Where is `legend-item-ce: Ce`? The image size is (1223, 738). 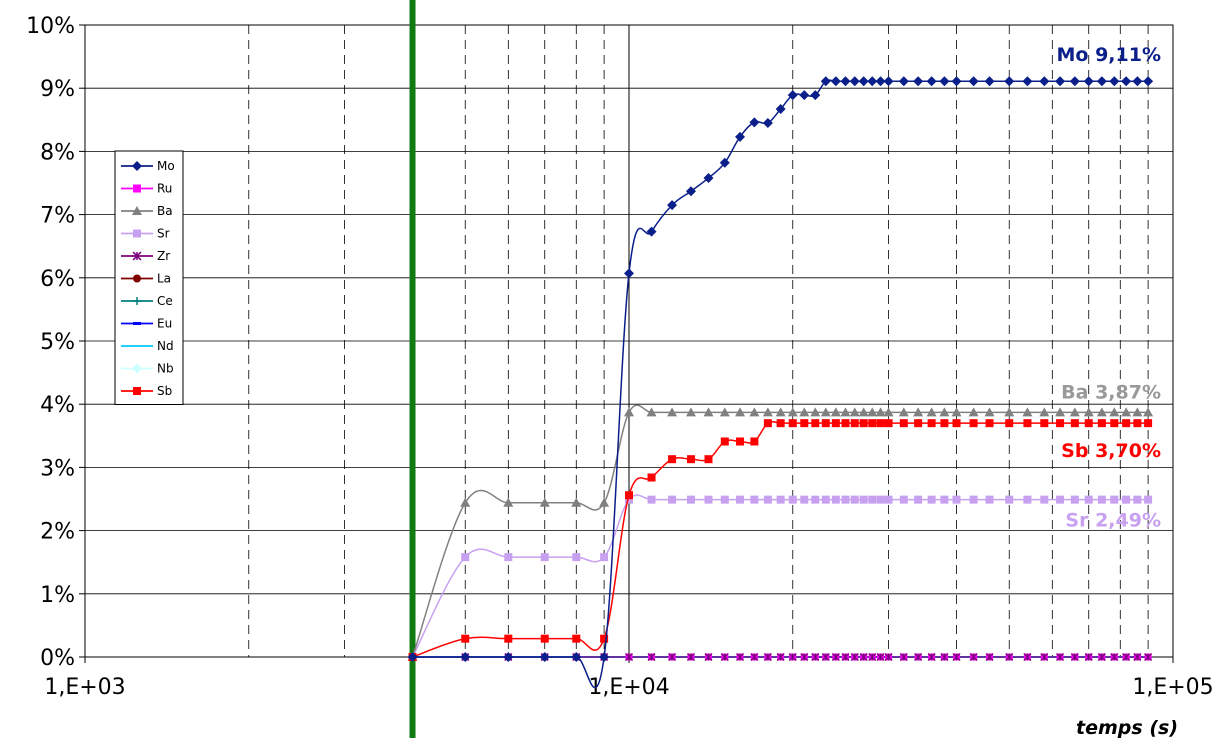 legend-item-ce: Ce is located at coordinates (147, 301).